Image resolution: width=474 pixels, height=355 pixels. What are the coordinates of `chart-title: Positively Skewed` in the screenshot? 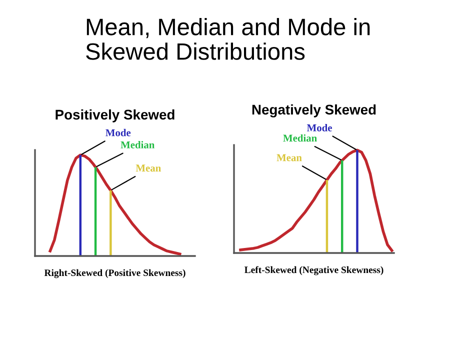 It's located at (115, 115).